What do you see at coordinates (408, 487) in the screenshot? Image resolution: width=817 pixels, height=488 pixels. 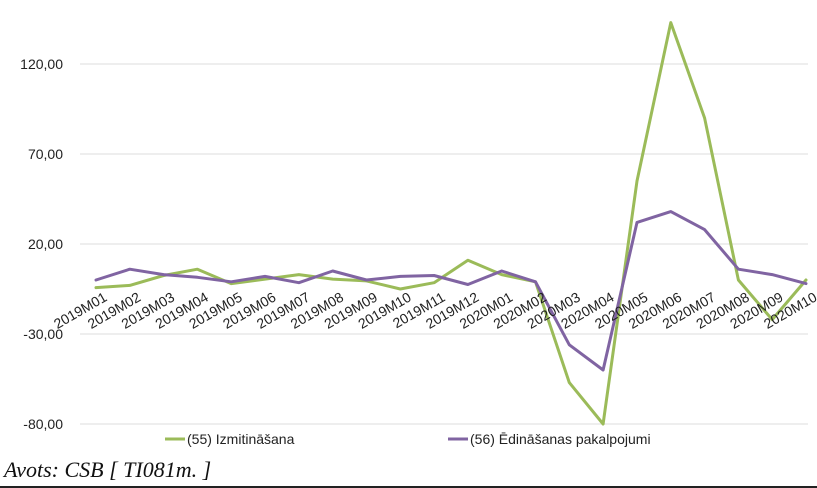 I see `bottom-divider` at bounding box center [408, 487].